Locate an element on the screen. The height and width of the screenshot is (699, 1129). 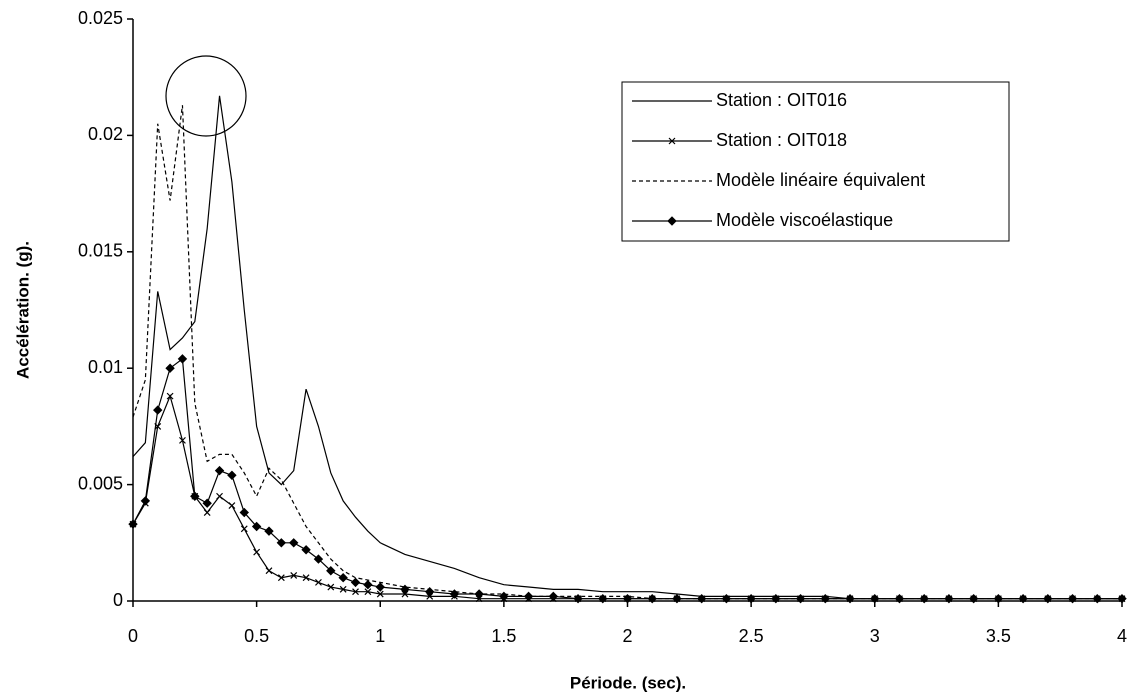
legend-label: Station : OIT016 is located at coordinates (781, 100).